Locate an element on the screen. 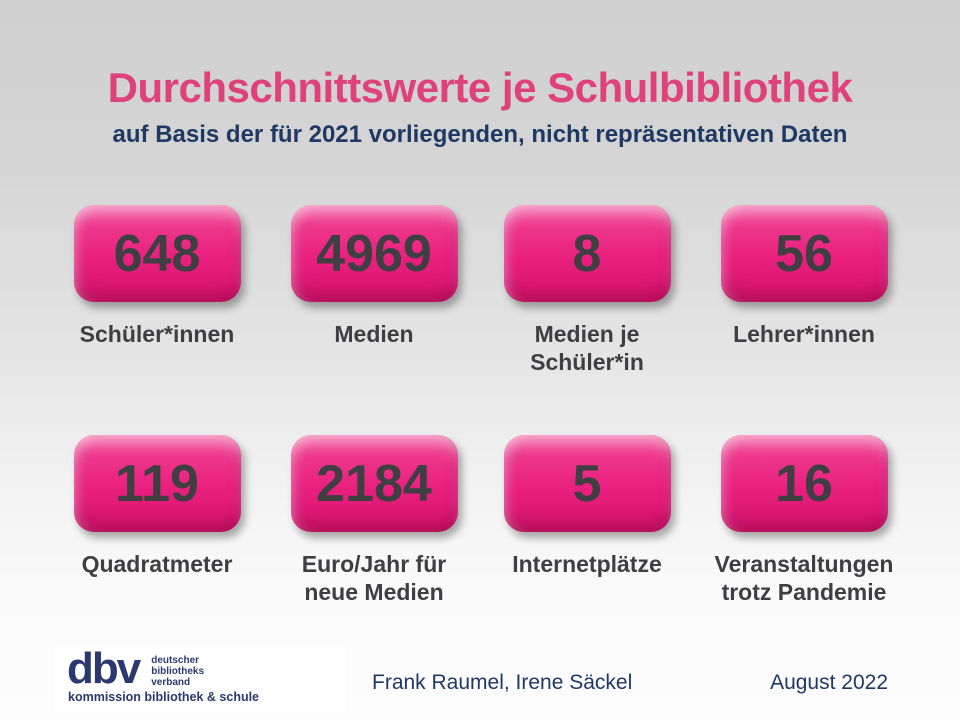  stat-value: 5 is located at coordinates (587, 483).